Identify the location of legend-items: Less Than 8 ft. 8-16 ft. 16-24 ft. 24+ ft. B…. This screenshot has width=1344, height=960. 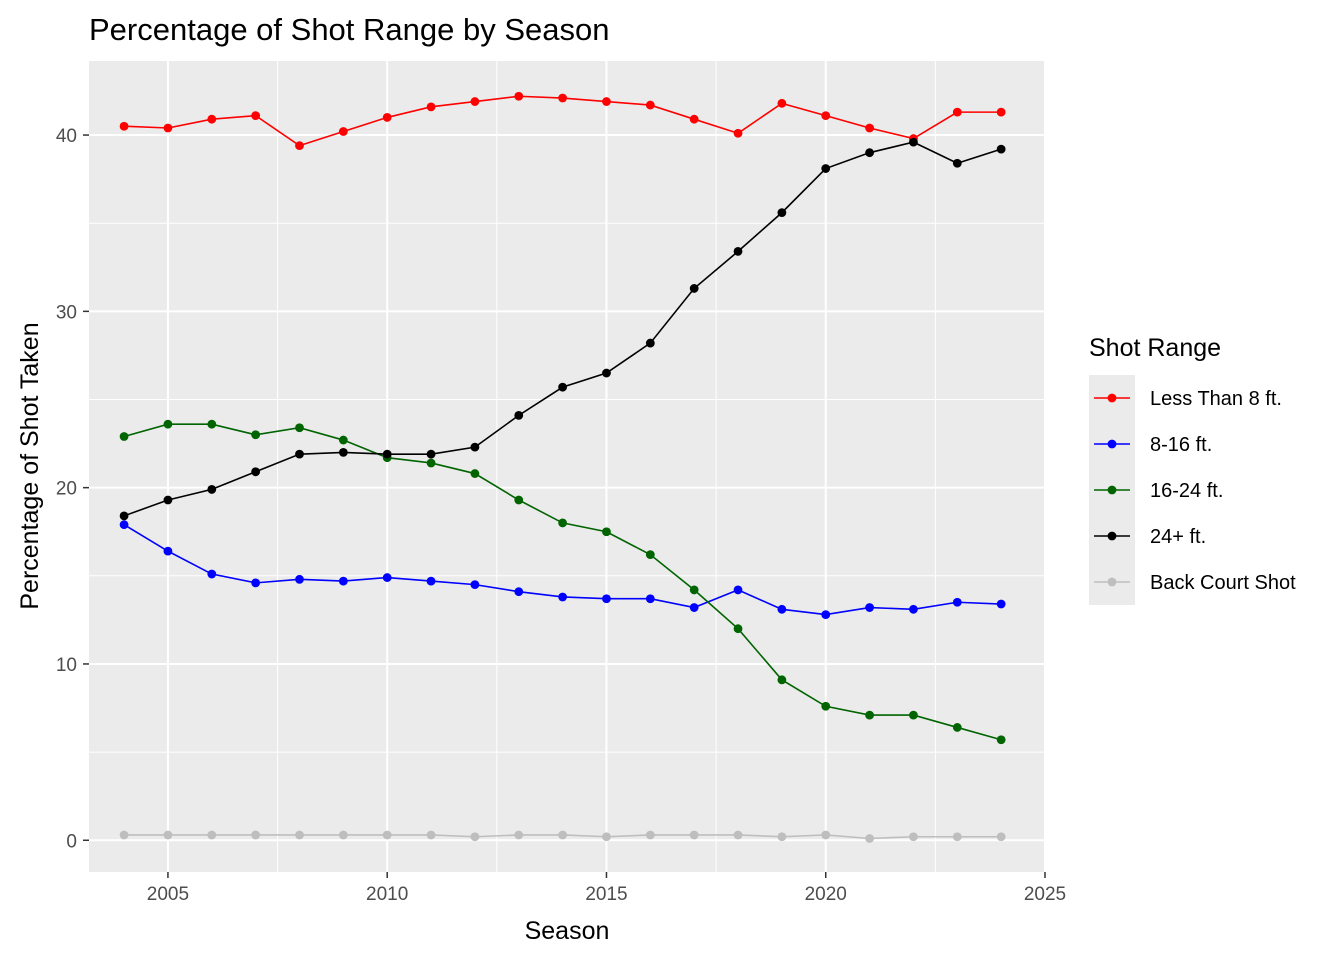
(1195, 491).